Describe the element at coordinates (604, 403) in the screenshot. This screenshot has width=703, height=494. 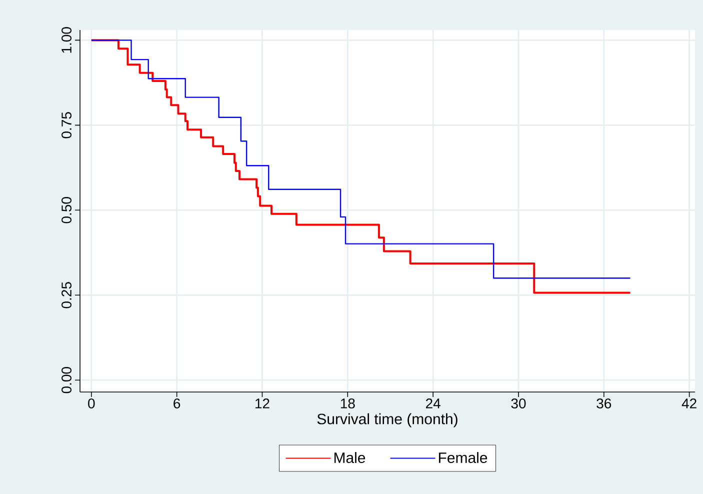
I see `x-tick-label: 36` at that location.